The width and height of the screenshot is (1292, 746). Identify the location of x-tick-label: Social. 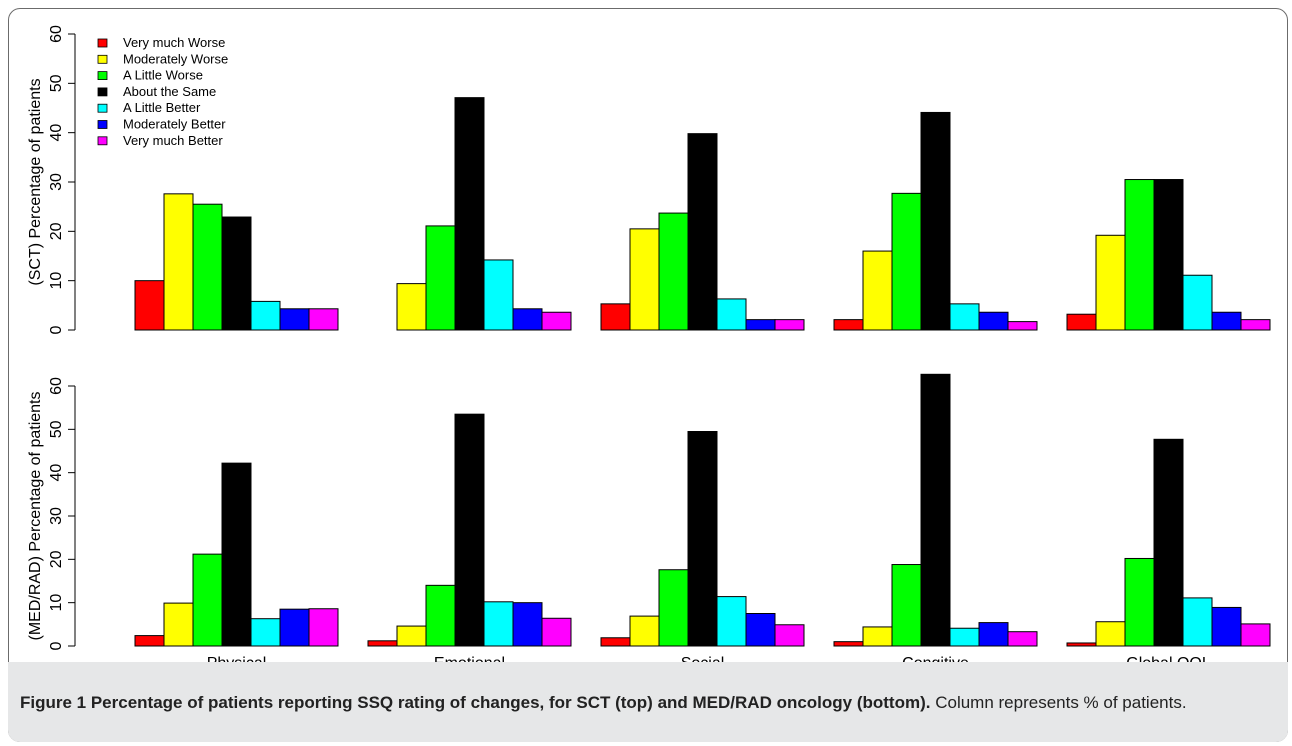
(703, 658).